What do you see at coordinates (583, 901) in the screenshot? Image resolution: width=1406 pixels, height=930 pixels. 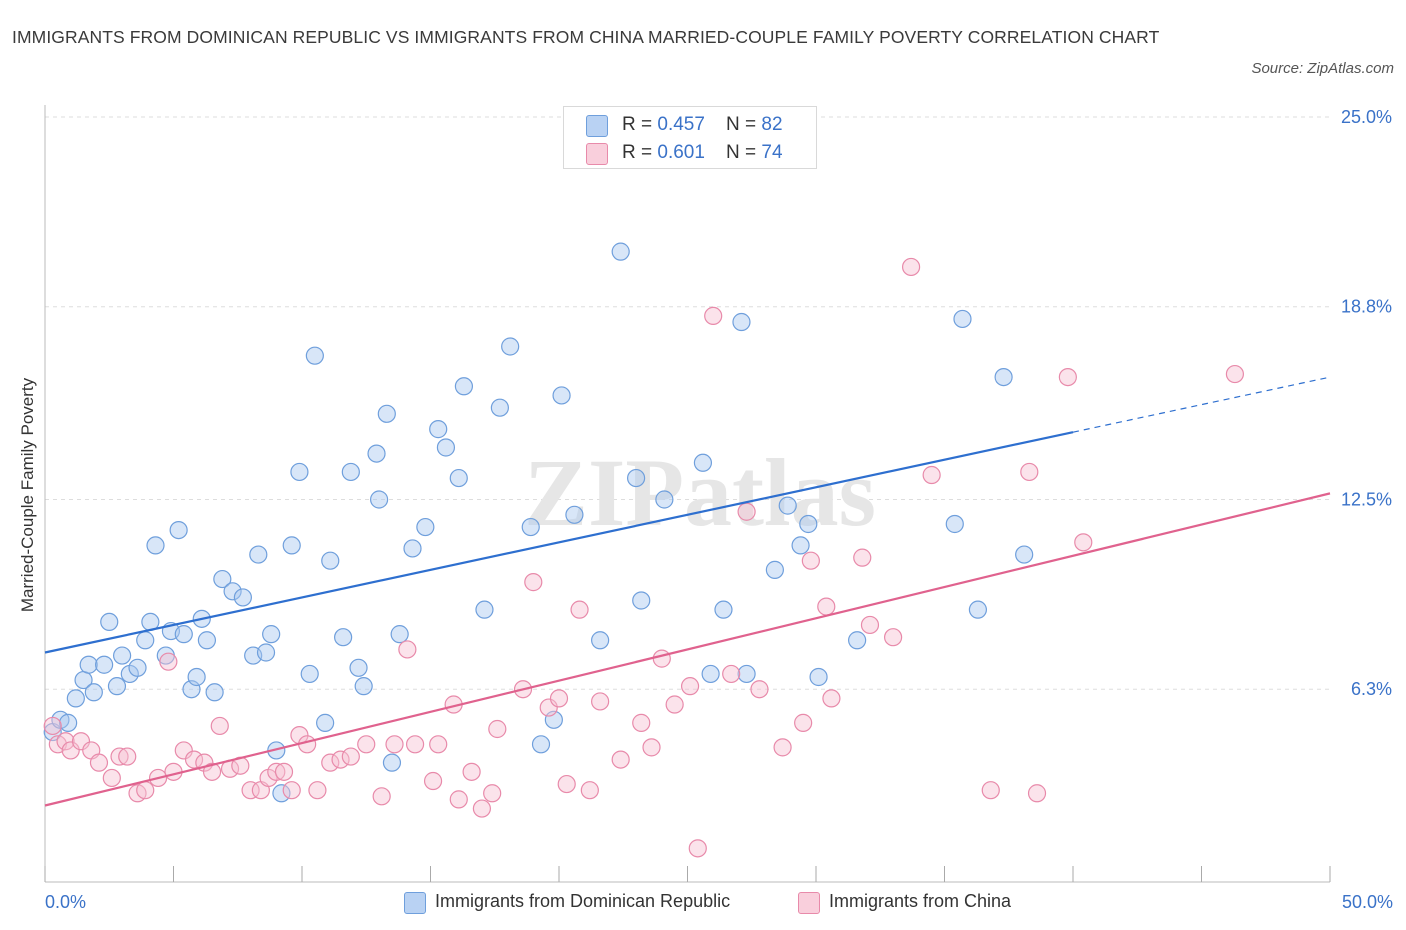 I see `legend-label-dominican: Immigrants from Dominican Republic` at bounding box center [583, 901].